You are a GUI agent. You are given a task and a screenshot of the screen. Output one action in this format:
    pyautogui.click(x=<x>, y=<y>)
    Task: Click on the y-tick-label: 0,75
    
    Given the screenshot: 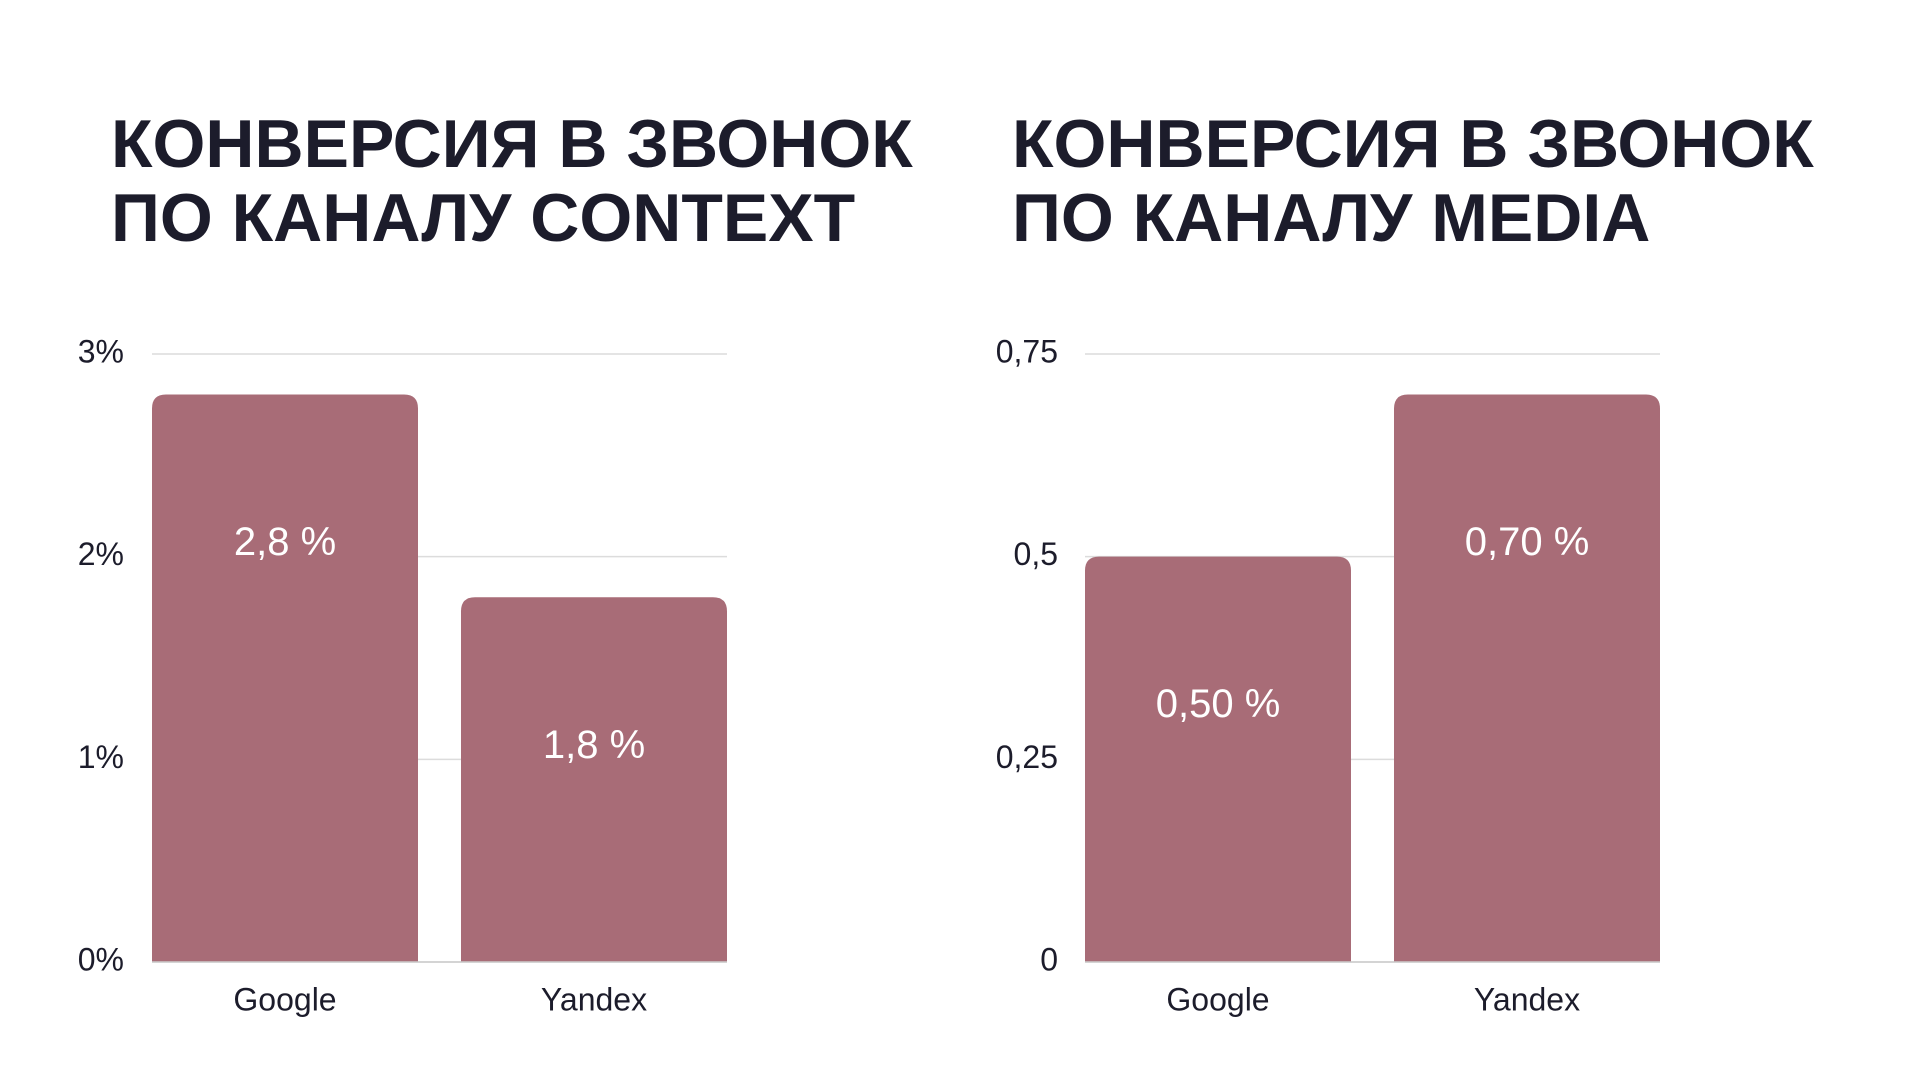 What is the action you would take?
    pyautogui.click(x=1027, y=351)
    